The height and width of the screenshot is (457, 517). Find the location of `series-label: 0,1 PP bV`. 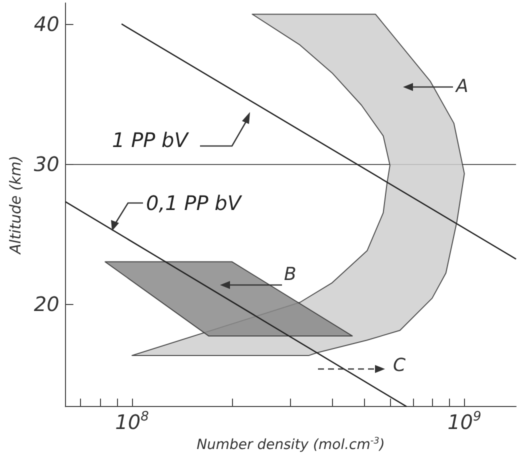

series-label: 0,1 PP bV is located at coordinates (194, 203).